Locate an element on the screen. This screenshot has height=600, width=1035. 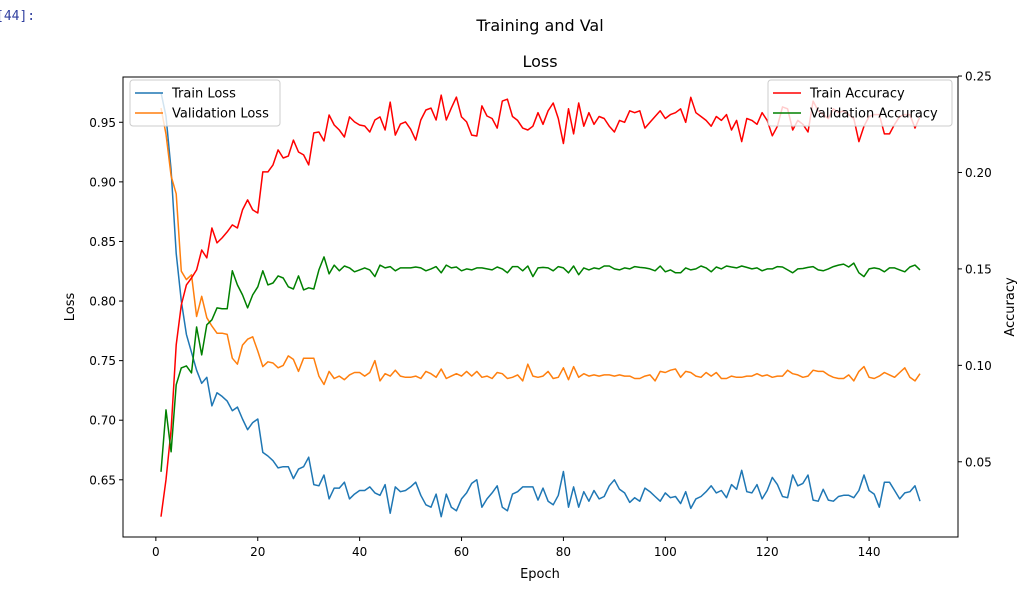
y-tick-label-right: 0.05 is located at coordinates (978, 462).